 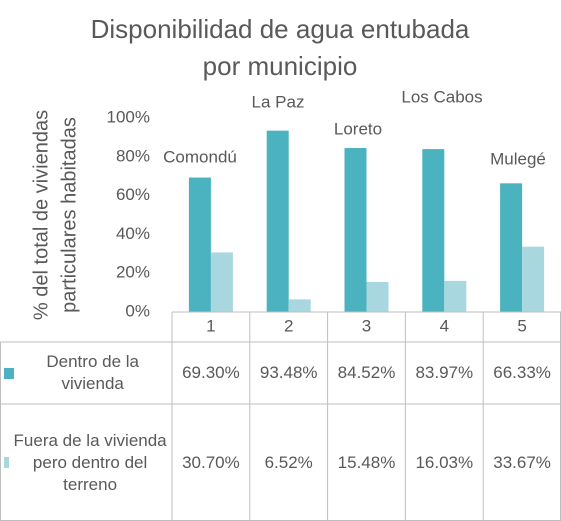 I want to click on y-tick-label: 80%, so click(x=133, y=155).